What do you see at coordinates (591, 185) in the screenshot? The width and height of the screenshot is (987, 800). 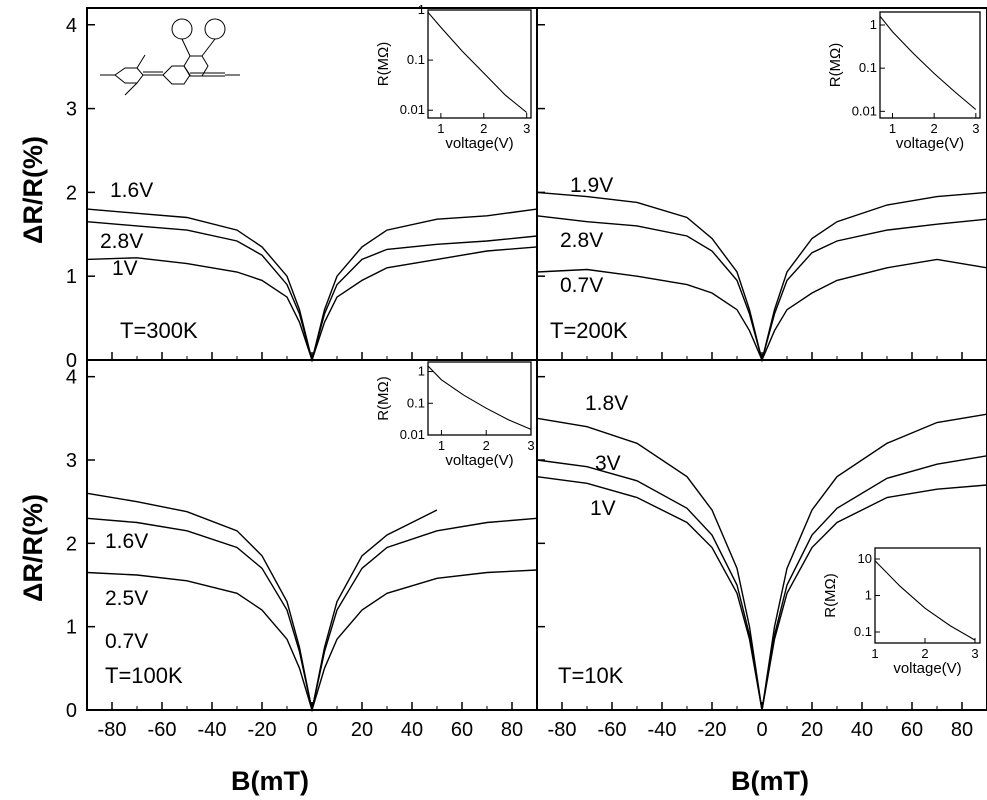 I see `series-label: 1.9V` at bounding box center [591, 185].